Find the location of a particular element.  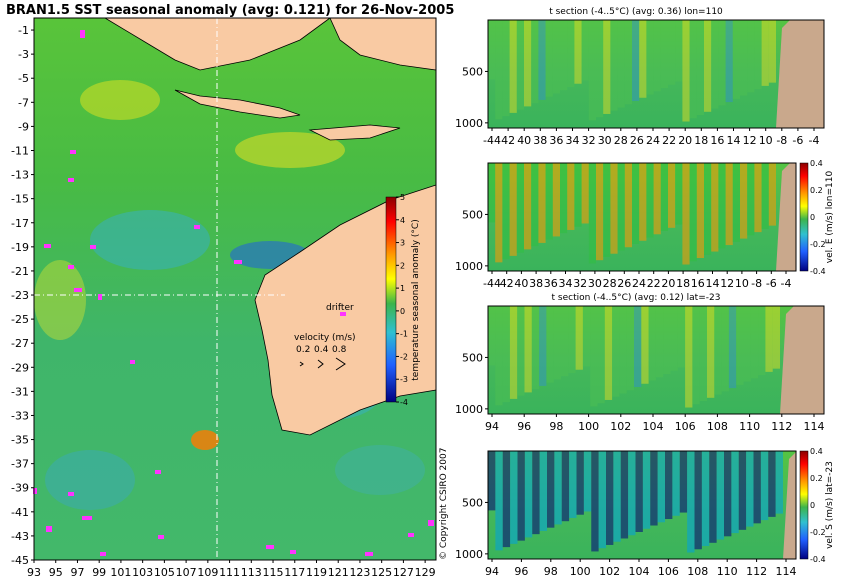

panel-x-tick-label: 114 is located at coordinates (814, 426).